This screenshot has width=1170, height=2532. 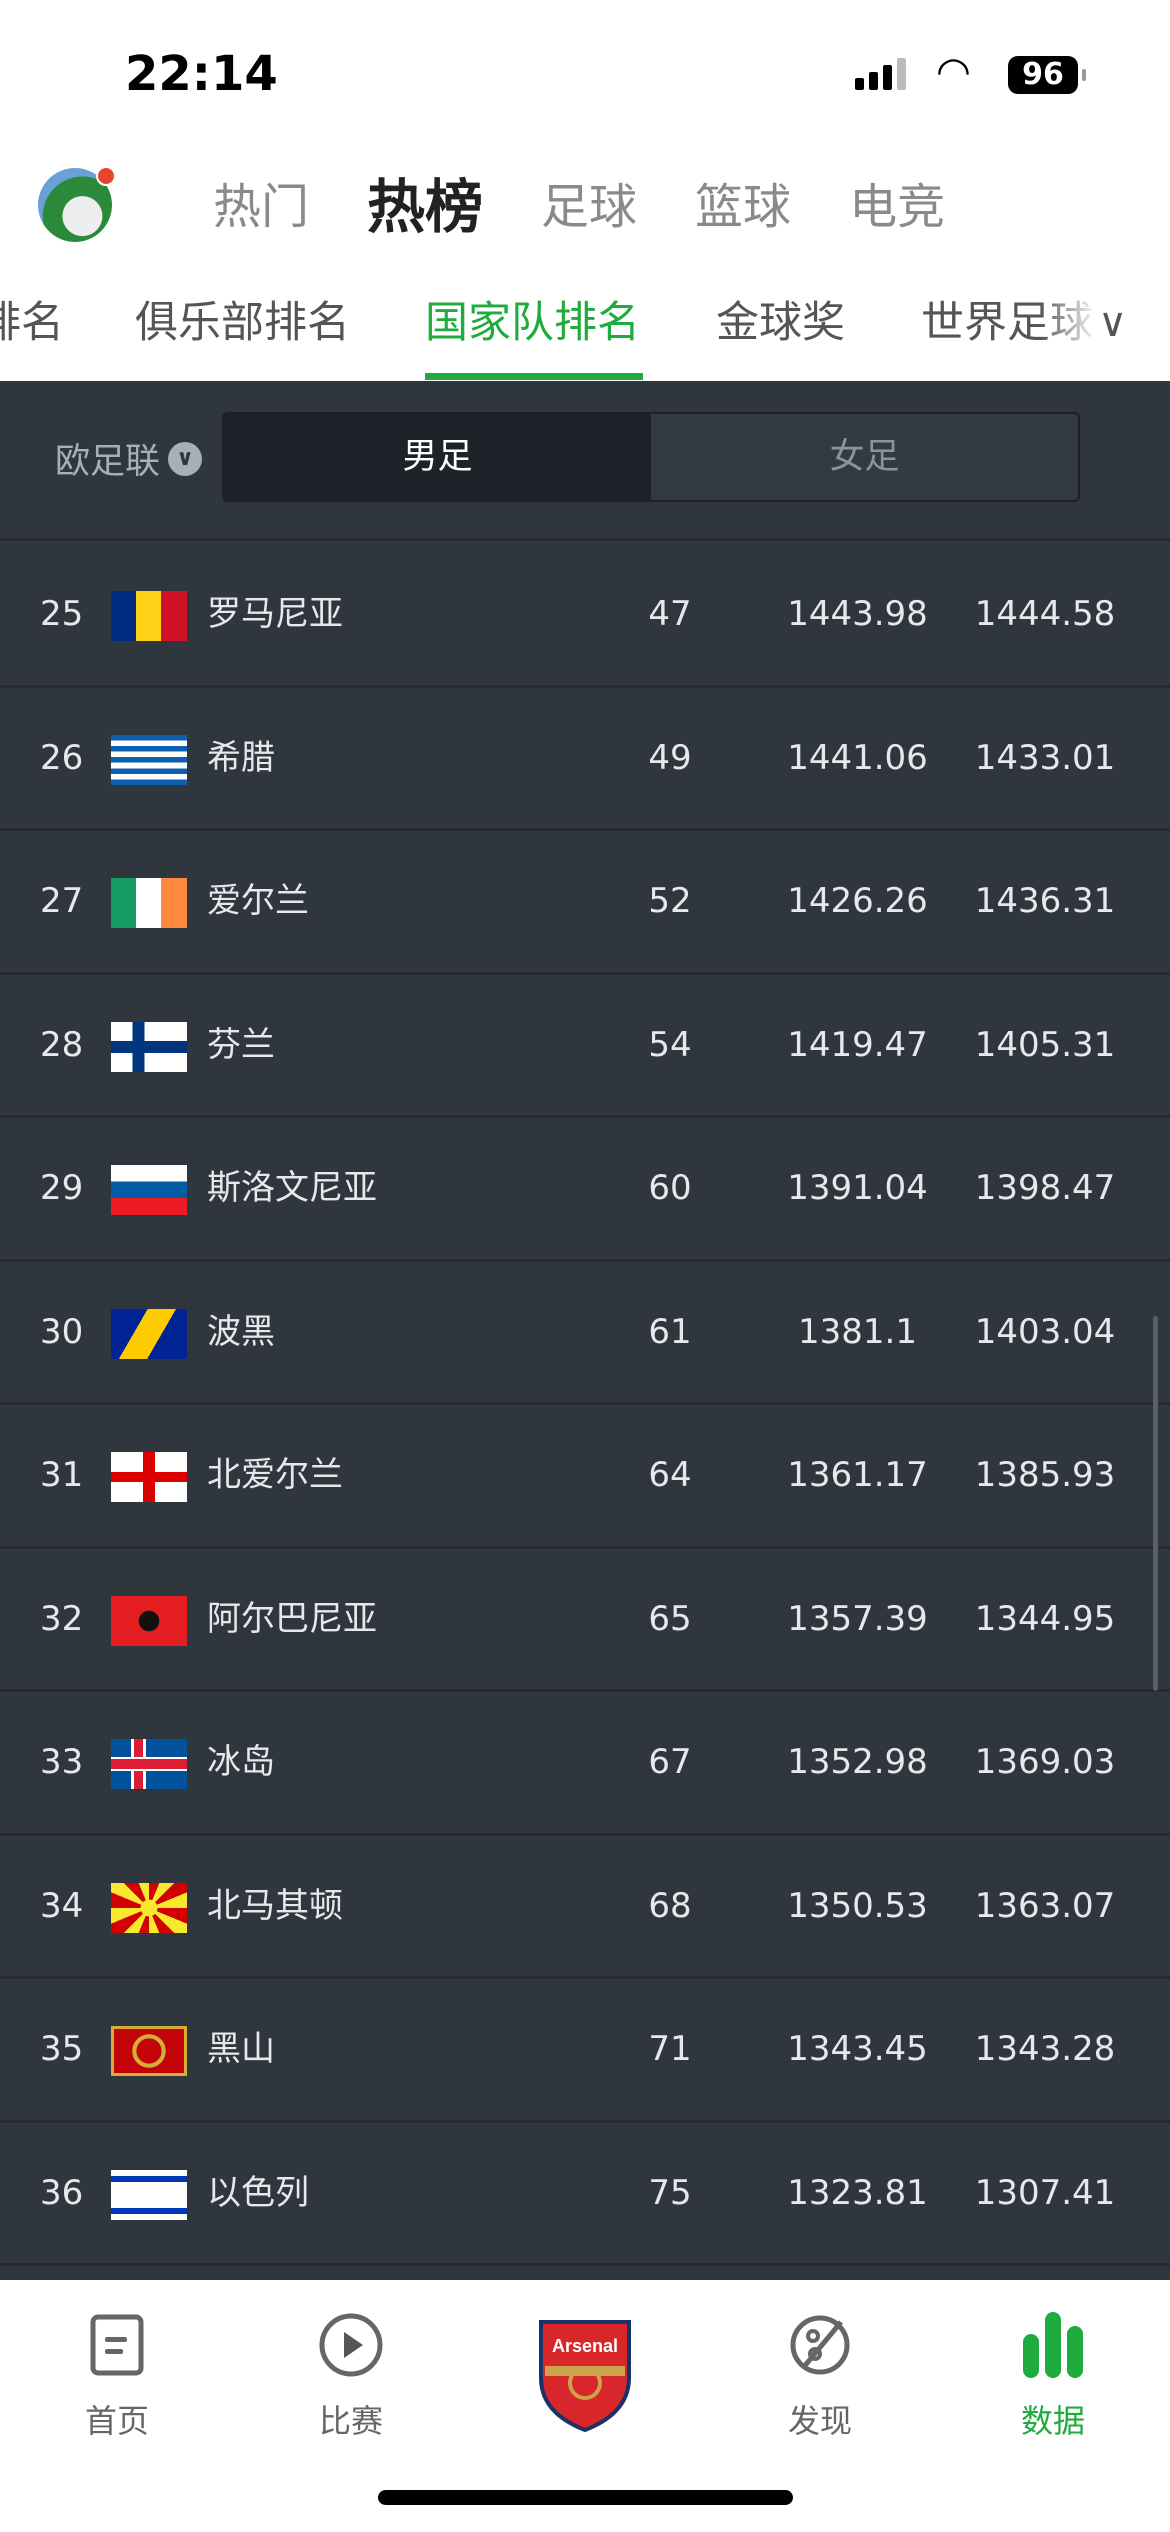 What do you see at coordinates (62, 2192) in the screenshot?
I see `rank: 36` at bounding box center [62, 2192].